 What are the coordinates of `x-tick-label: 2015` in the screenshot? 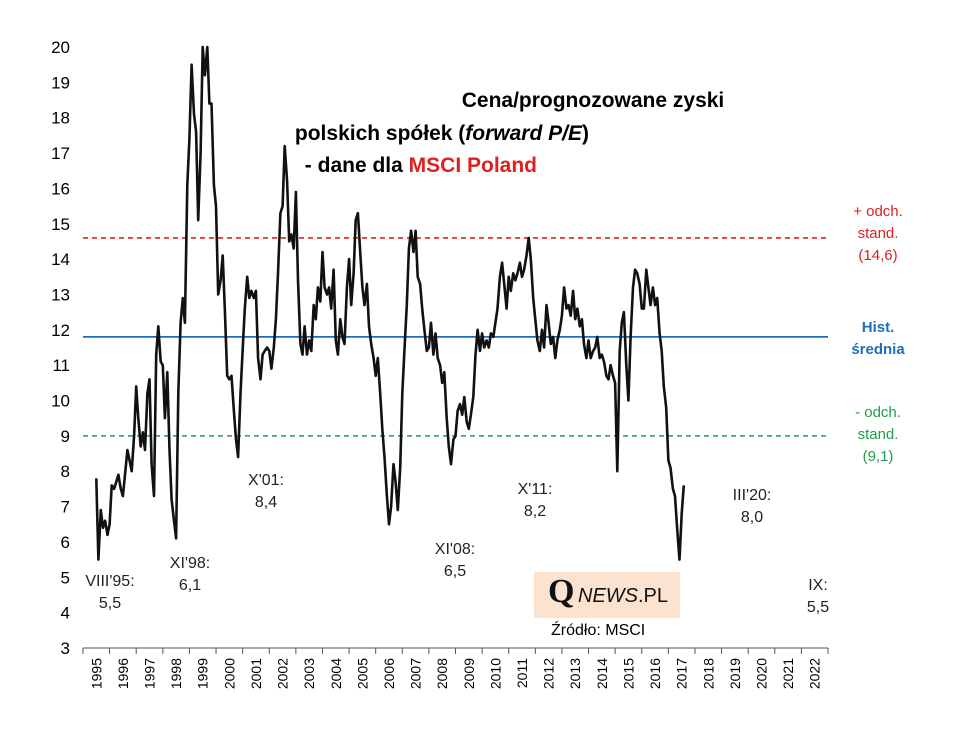 It's located at (628, 673).